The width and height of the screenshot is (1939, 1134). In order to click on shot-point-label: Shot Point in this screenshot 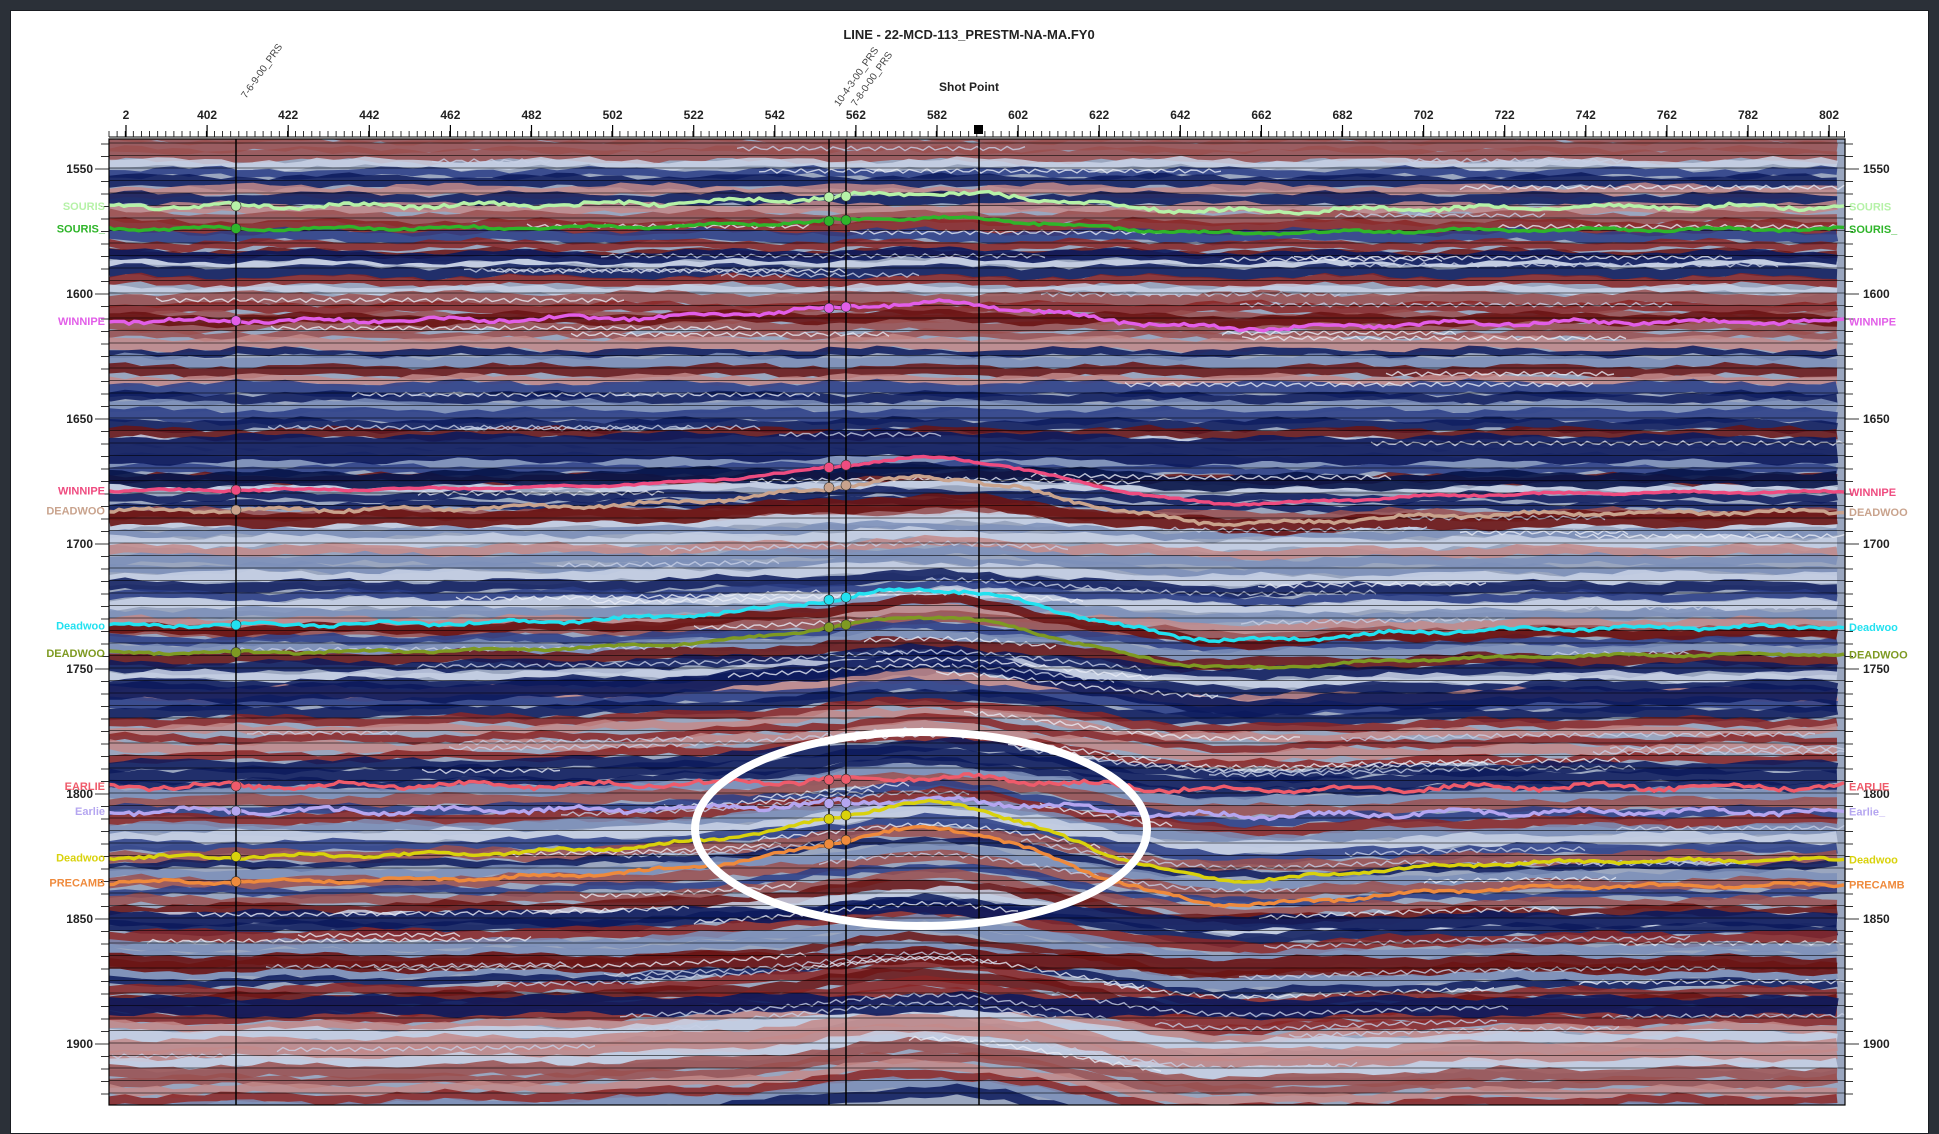, I will do `click(969, 87)`.